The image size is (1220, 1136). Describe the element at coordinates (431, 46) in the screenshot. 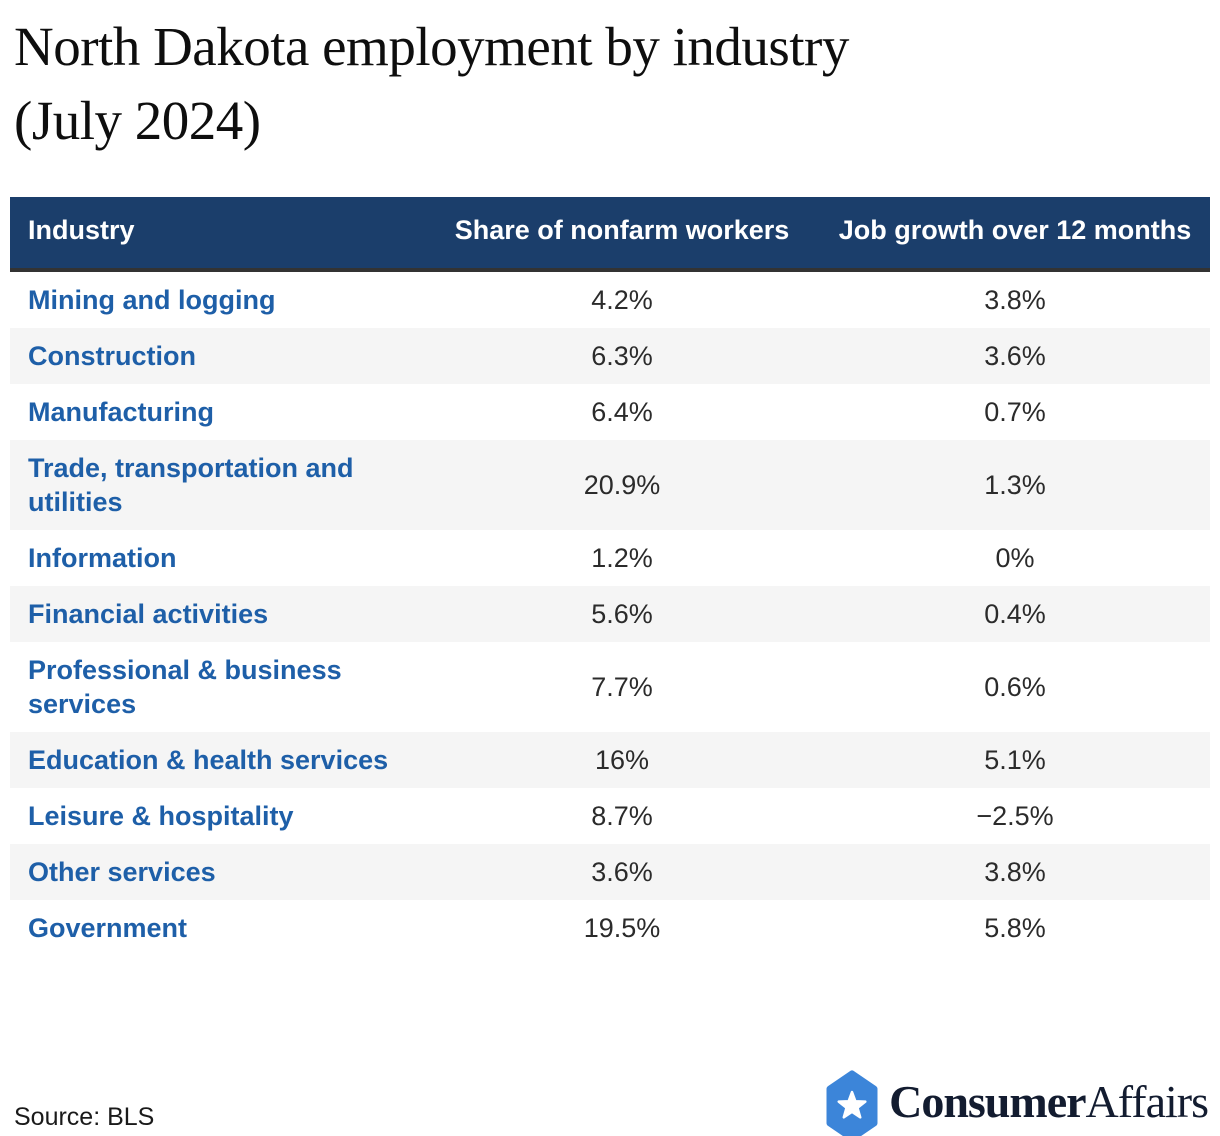

I see `page-title-line1: North Dakota employment by industry` at that location.